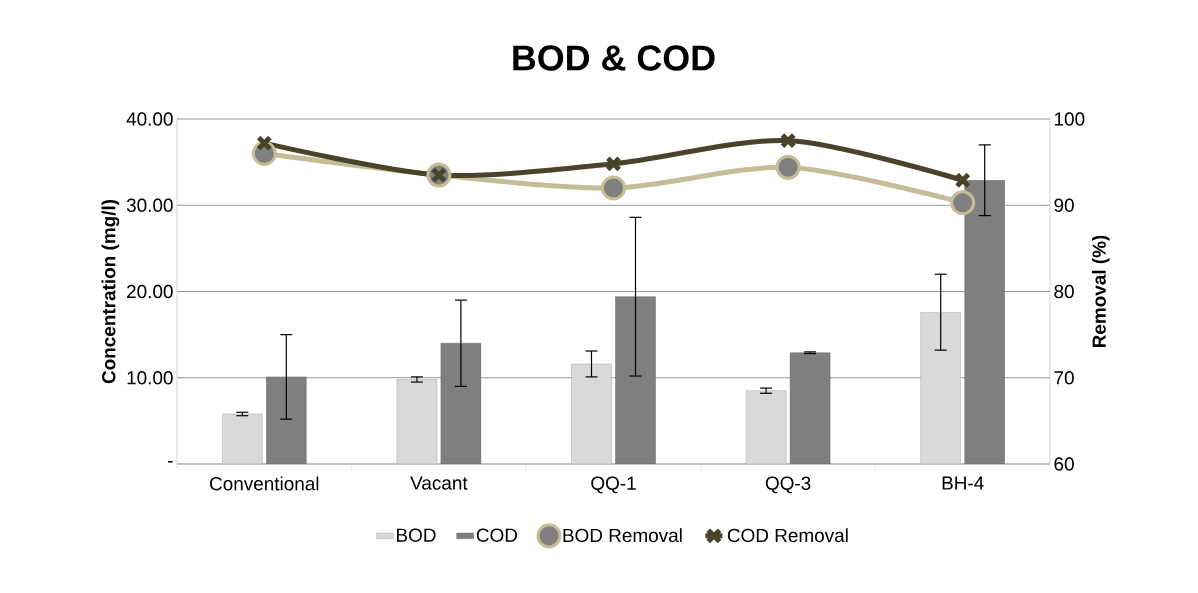 The width and height of the screenshot is (1198, 593). I want to click on y2-tick-label: 70, so click(1064, 378).